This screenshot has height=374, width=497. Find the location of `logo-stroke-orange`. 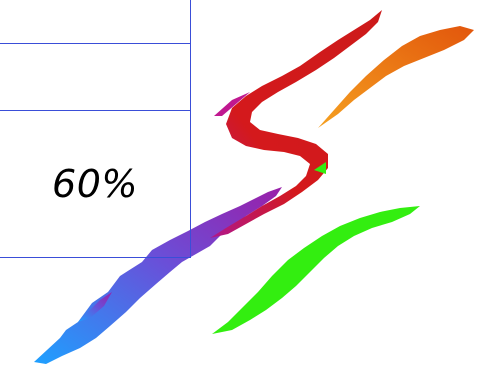

logo-stroke-orange is located at coordinates (396, 77).